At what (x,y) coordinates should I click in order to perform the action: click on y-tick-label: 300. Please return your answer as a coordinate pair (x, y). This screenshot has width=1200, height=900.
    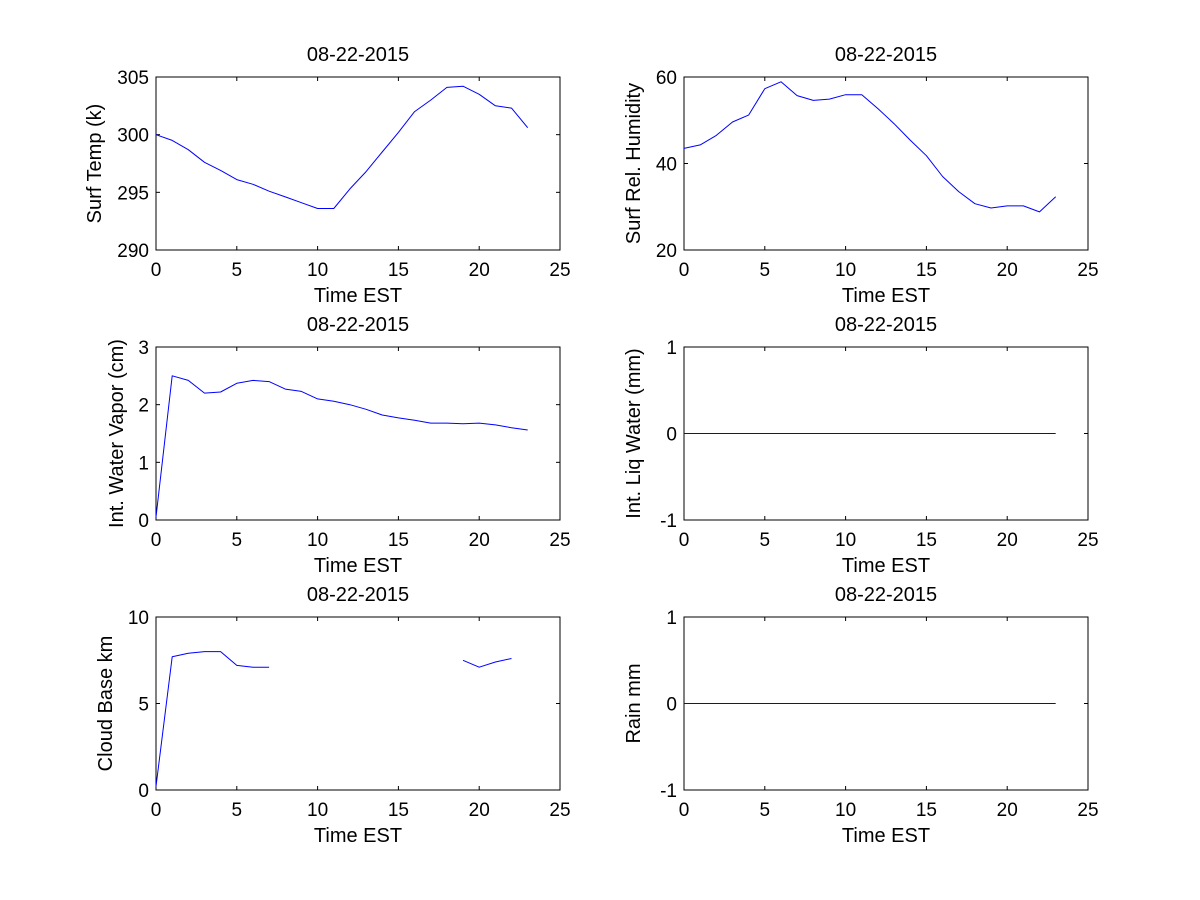
    Looking at the image, I should click on (133, 136).